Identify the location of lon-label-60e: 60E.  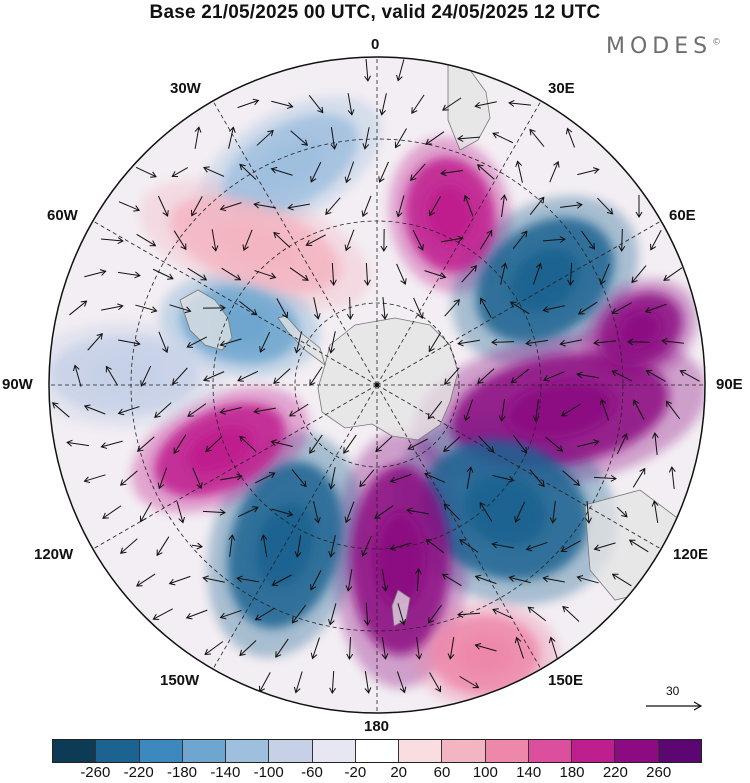
(682, 215).